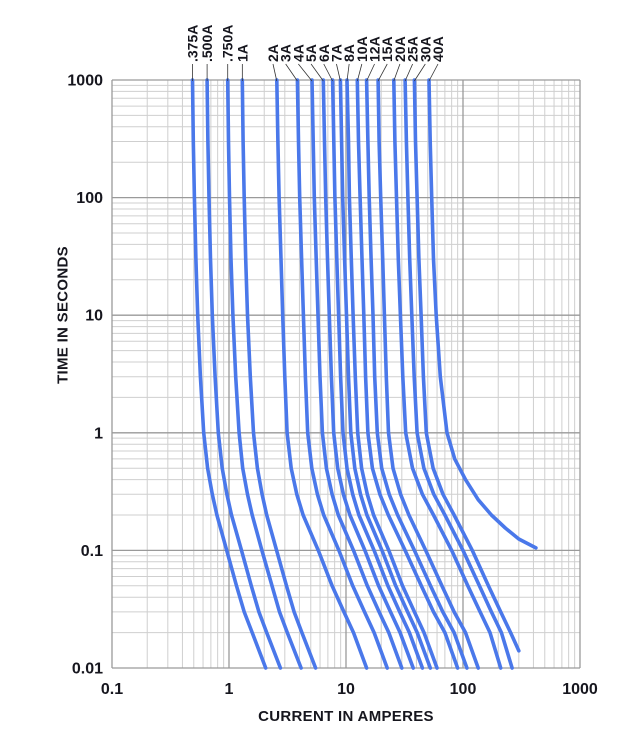 This screenshot has height=740, width=624. I want to click on curve-label-7a: 7A, so click(336, 53).